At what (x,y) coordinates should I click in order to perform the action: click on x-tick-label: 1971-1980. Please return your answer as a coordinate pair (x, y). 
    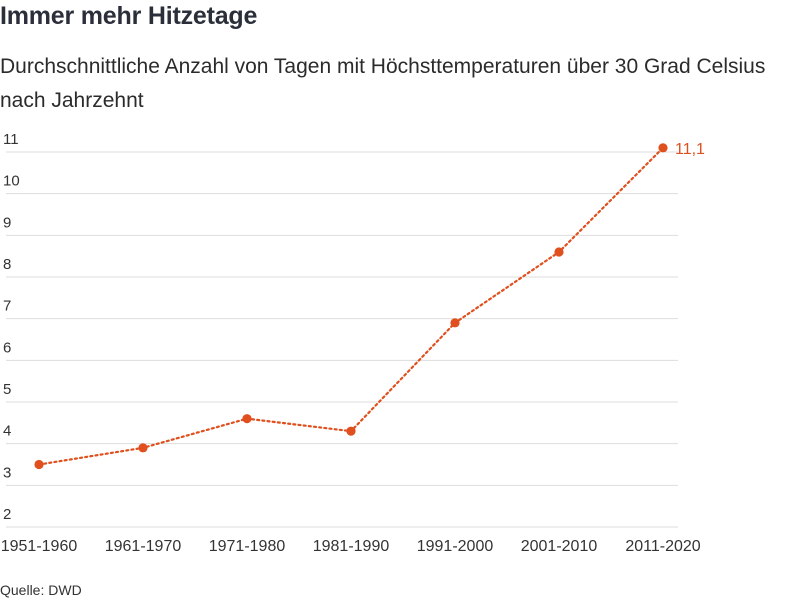
    Looking at the image, I should click on (247, 546).